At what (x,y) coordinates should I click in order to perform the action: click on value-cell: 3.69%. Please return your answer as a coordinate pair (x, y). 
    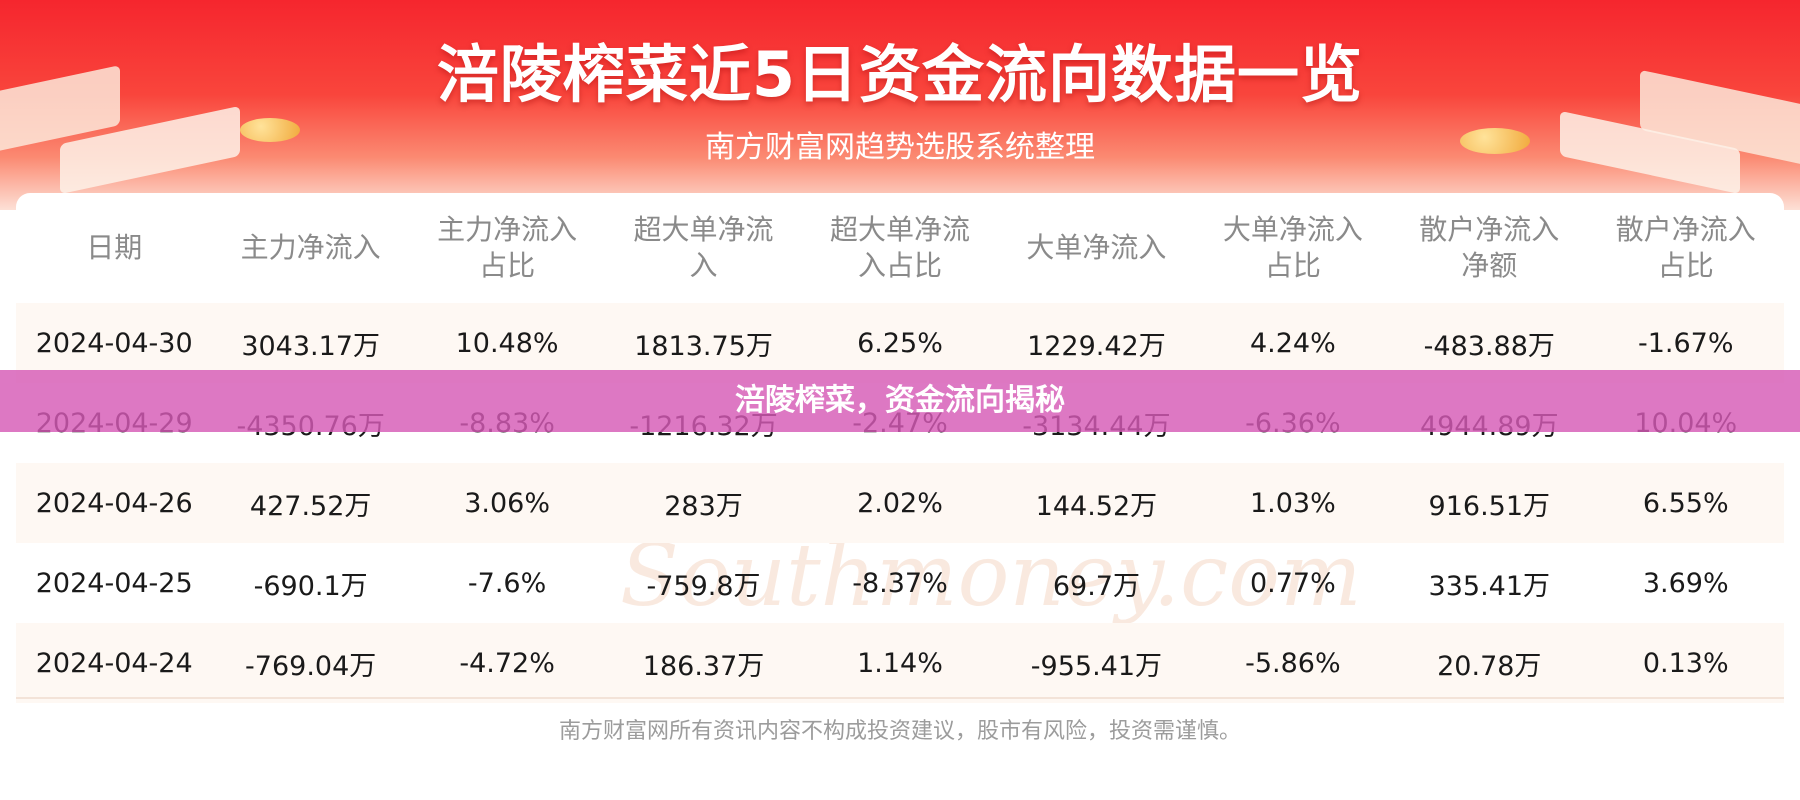
    Looking at the image, I should click on (1685, 583).